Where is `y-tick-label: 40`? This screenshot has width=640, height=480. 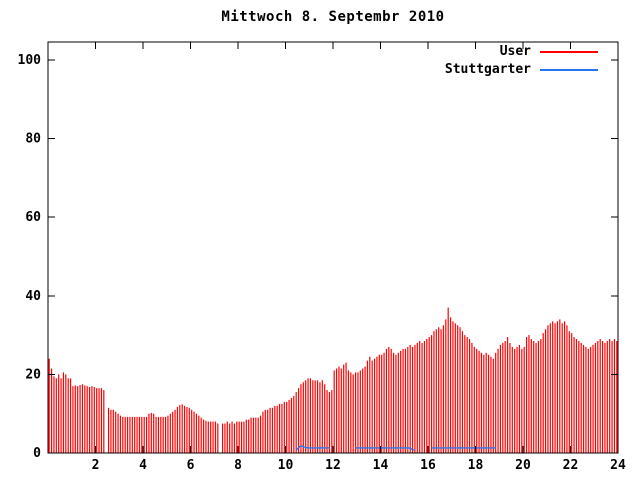 y-tick-label: 40 is located at coordinates (33, 296).